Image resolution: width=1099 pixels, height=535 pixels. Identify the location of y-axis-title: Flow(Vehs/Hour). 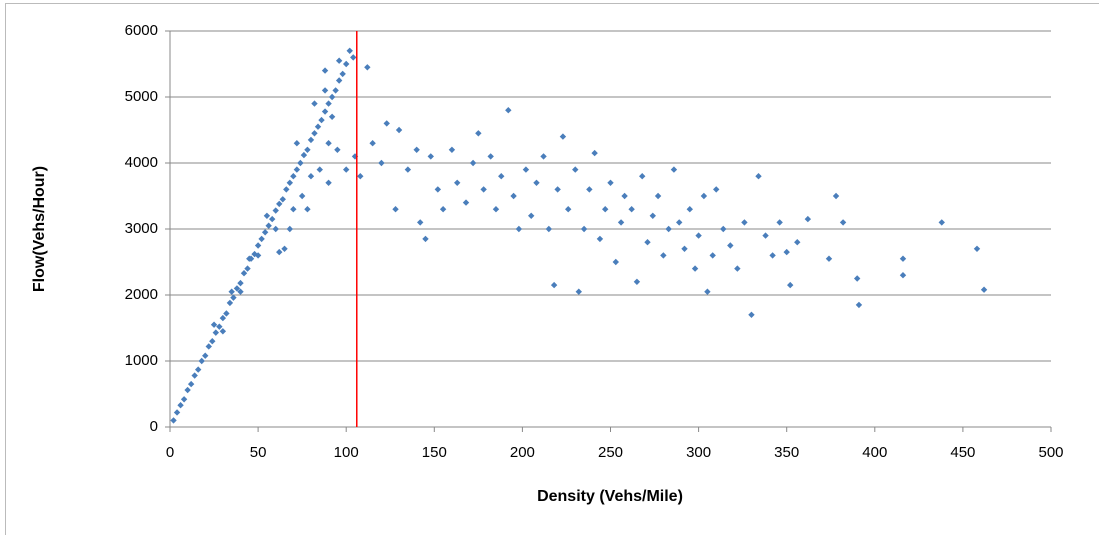
(39, 229).